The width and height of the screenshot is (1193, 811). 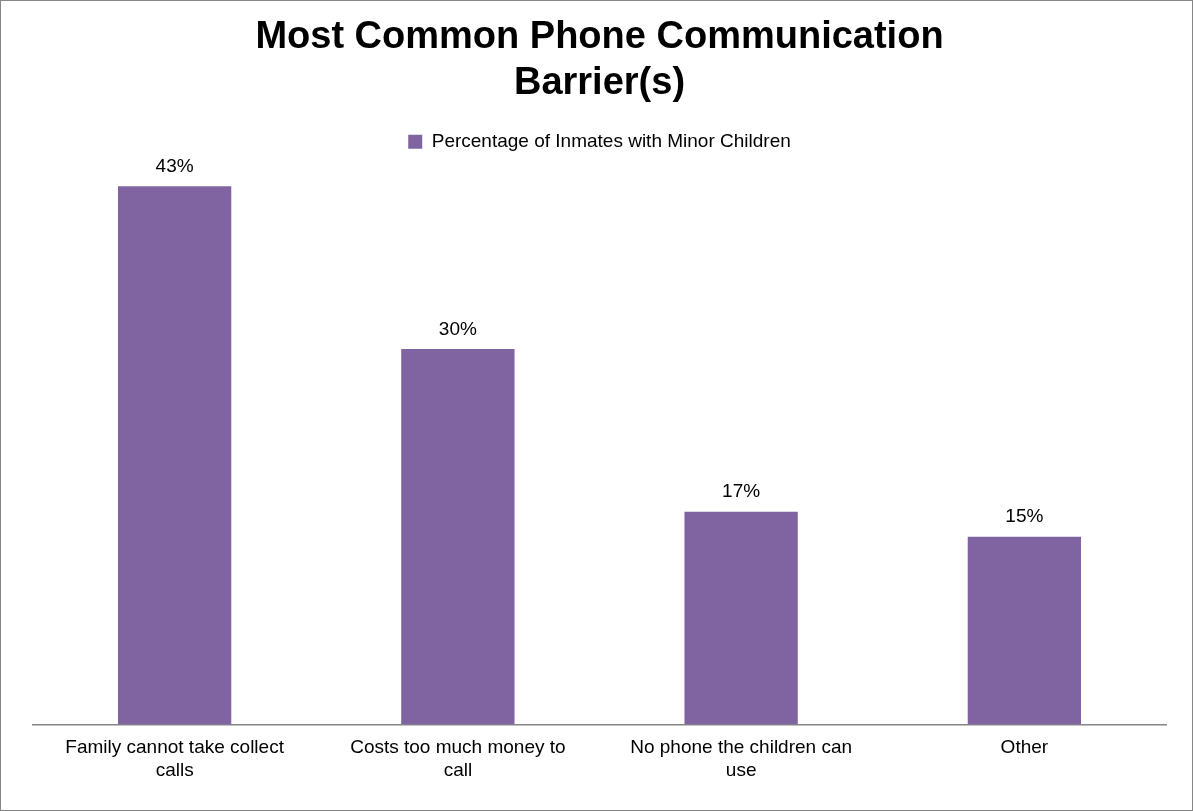 I want to click on x-tick-label: Family cannot take collect calls, so click(x=175, y=758).